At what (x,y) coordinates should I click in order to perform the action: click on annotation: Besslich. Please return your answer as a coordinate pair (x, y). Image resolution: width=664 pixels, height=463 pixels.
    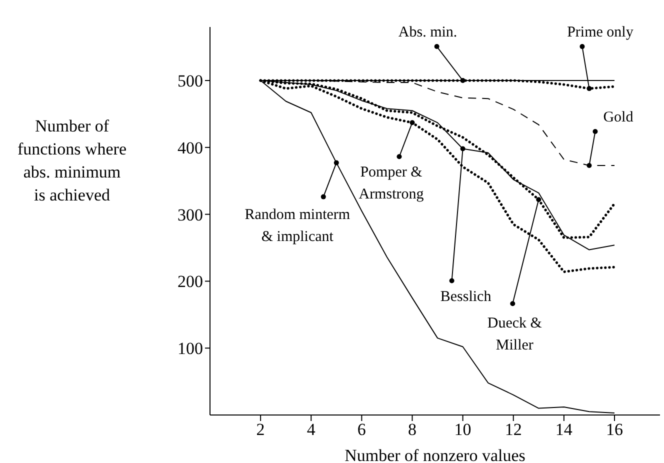
    Looking at the image, I should click on (466, 296).